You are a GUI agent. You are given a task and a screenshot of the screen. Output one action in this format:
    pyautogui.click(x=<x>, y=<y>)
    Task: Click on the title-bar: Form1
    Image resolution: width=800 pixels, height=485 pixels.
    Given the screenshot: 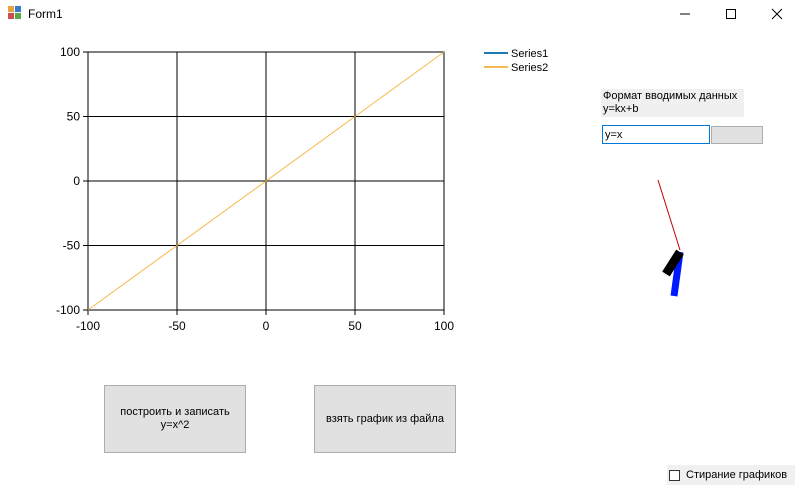 What is the action you would take?
    pyautogui.click(x=400, y=14)
    